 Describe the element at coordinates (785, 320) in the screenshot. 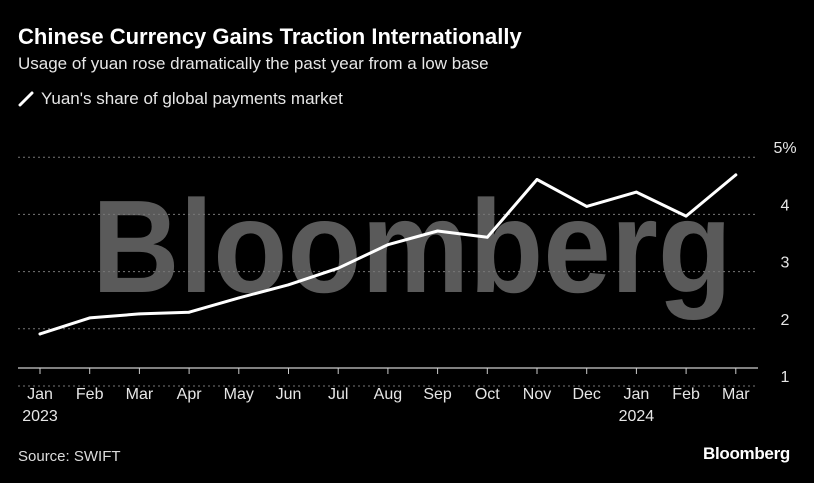

I see `y-tick-label: 2` at that location.